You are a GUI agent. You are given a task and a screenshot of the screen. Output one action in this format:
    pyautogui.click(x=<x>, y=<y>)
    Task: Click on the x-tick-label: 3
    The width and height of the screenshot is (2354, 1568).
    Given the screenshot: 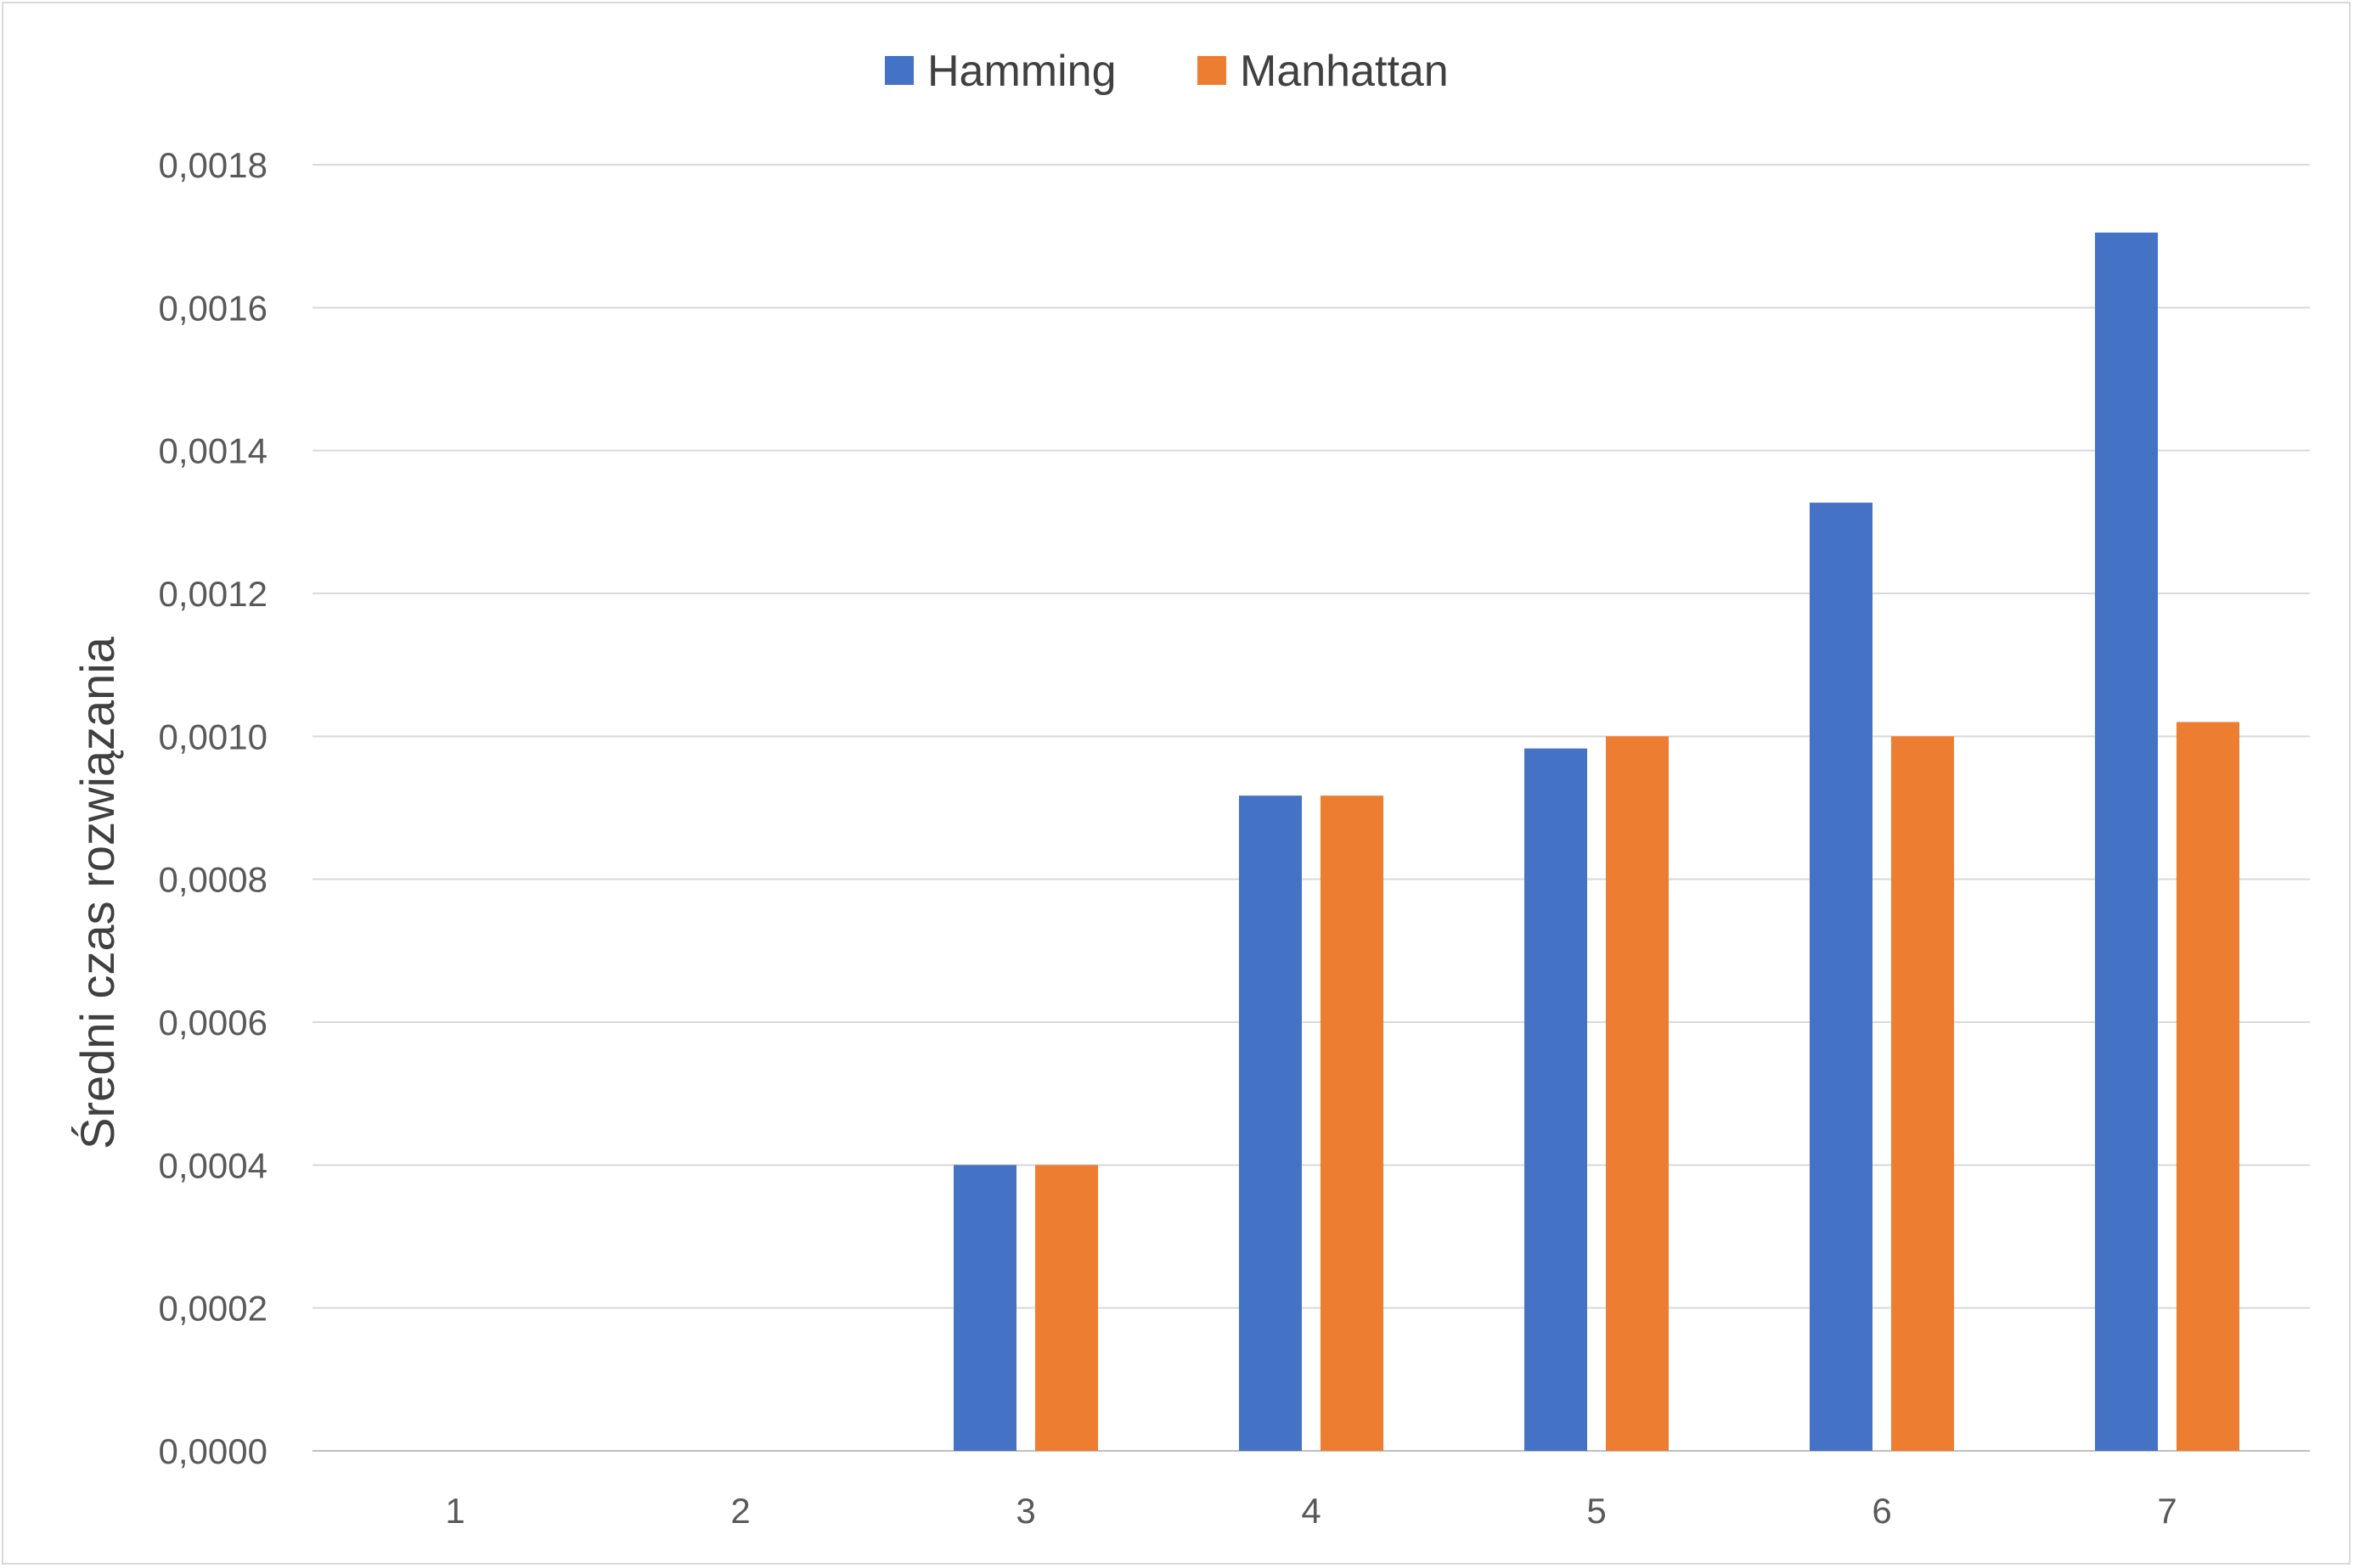 What is the action you would take?
    pyautogui.click(x=1025, y=1511)
    